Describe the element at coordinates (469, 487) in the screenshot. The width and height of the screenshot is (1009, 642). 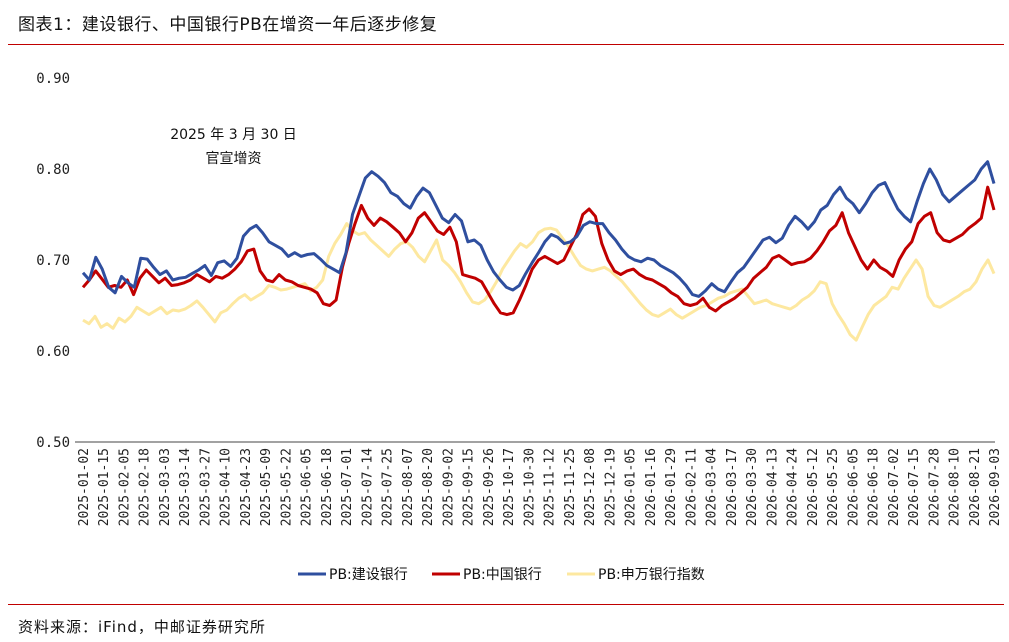
I see `x-tick-label: 2025-09-15` at that location.